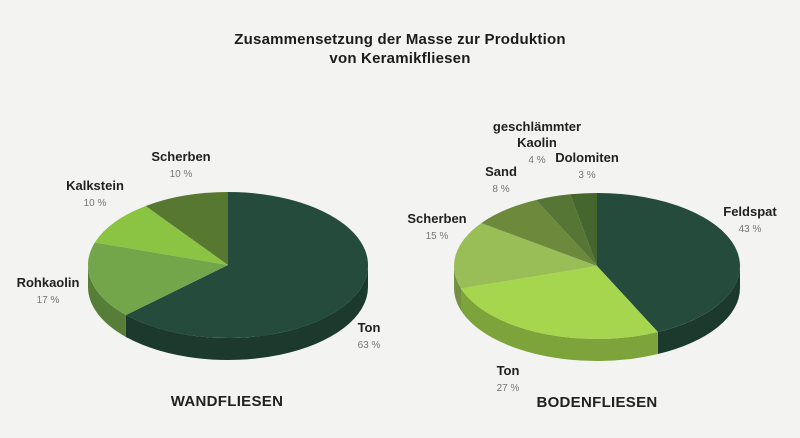 The height and width of the screenshot is (438, 800). I want to click on pie-slice-feldspat, so click(668, 263).